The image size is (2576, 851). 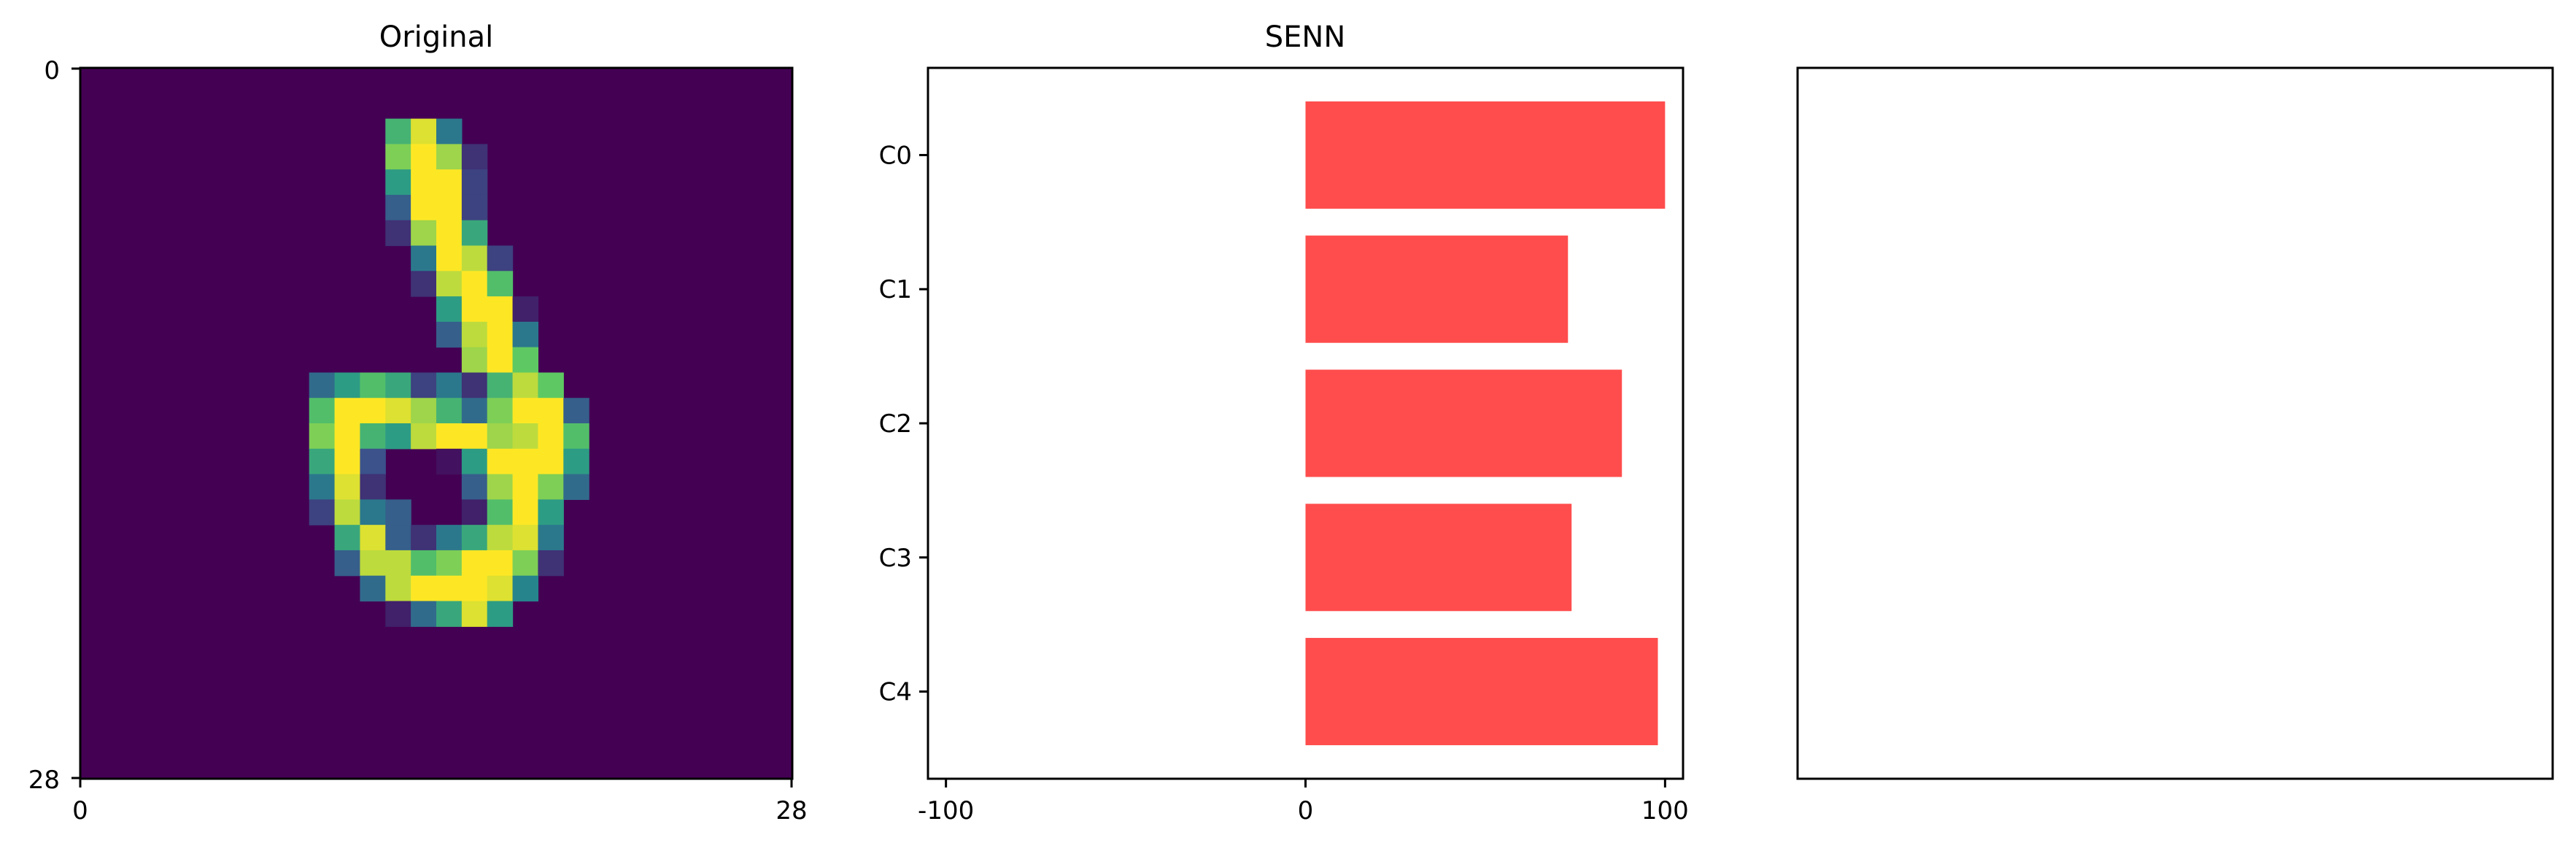 What do you see at coordinates (895, 289) in the screenshot?
I see `category-label-c1: C1` at bounding box center [895, 289].